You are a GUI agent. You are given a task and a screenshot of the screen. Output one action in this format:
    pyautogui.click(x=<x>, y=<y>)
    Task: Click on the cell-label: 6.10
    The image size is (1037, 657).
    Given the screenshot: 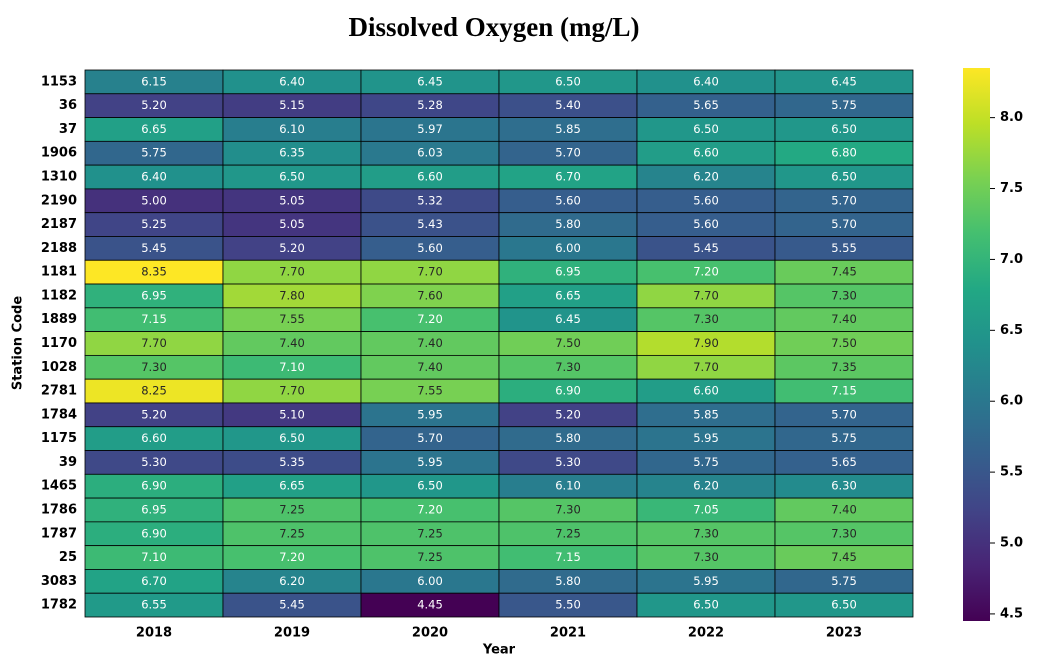 What is the action you would take?
    pyautogui.click(x=292, y=129)
    